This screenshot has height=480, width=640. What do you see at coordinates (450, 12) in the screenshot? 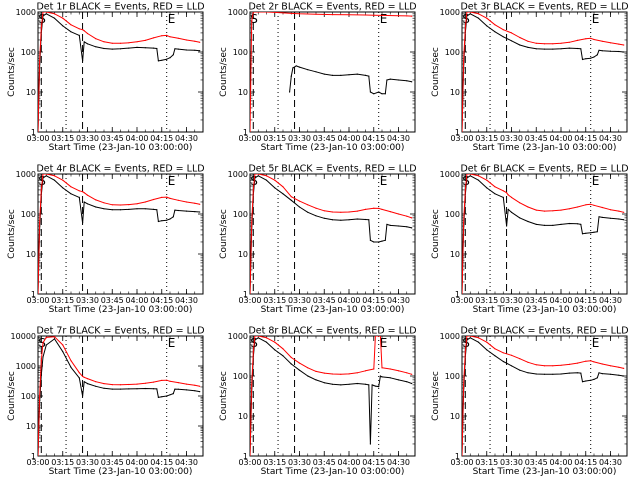
I see `y-tick-label: 1000` at bounding box center [450, 12].